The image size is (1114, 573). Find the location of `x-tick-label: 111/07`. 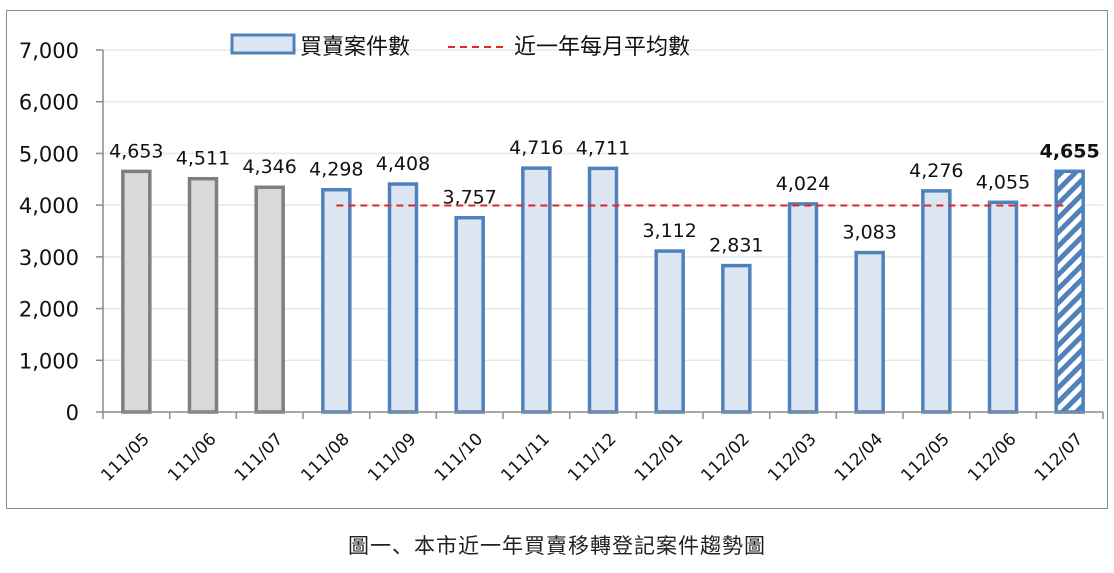

x-tick-label: 111/07 is located at coordinates (259, 457).